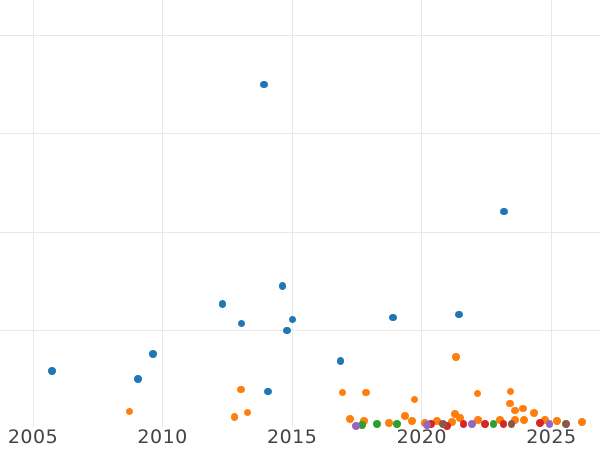 This screenshot has height=450, width=600. Describe the element at coordinates (292, 437) in the screenshot. I see `x-tick-label: 2015` at that location.